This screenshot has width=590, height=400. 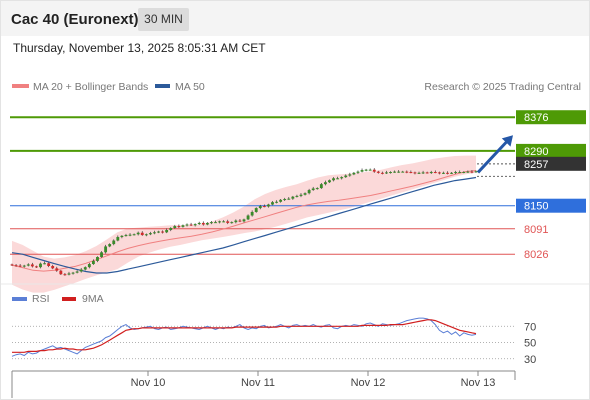 I want to click on ma50-legend-label: MA 50, so click(x=190, y=87).